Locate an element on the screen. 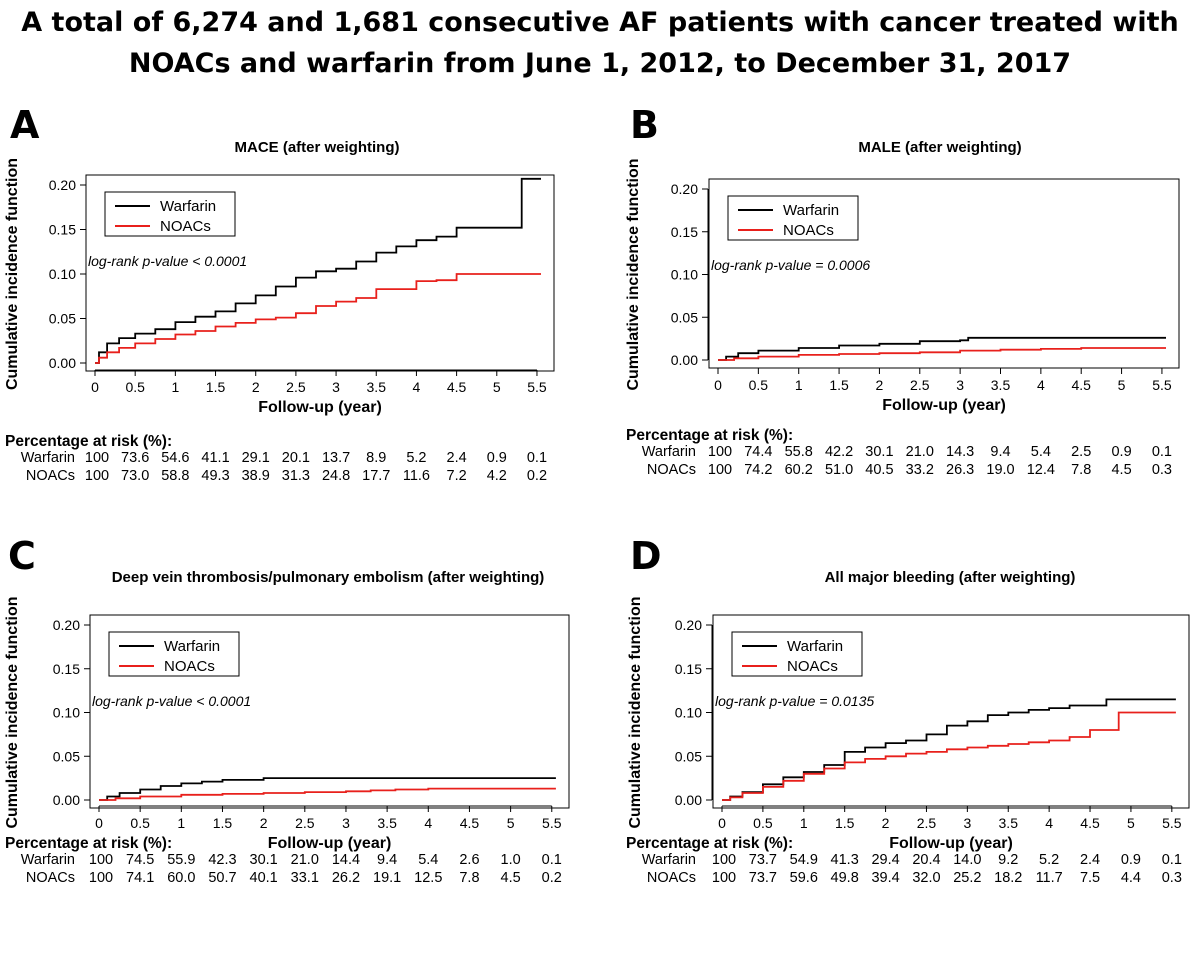  y-tick-label: 0.20 is located at coordinates (66, 625).